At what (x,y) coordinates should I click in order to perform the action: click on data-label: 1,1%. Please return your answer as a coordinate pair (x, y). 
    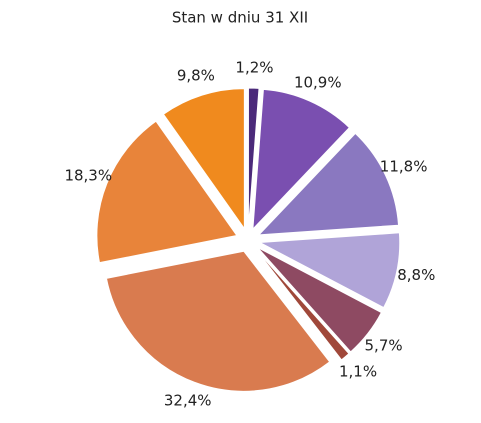
    Looking at the image, I should click on (358, 372).